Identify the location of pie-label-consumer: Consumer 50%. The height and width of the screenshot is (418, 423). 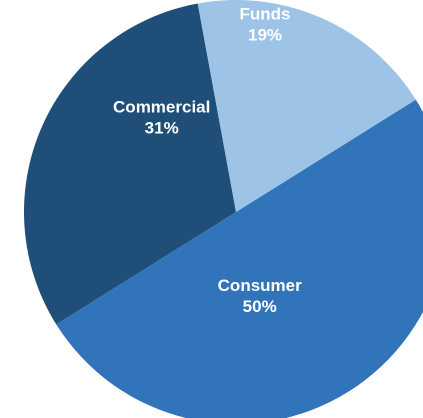
(260, 296).